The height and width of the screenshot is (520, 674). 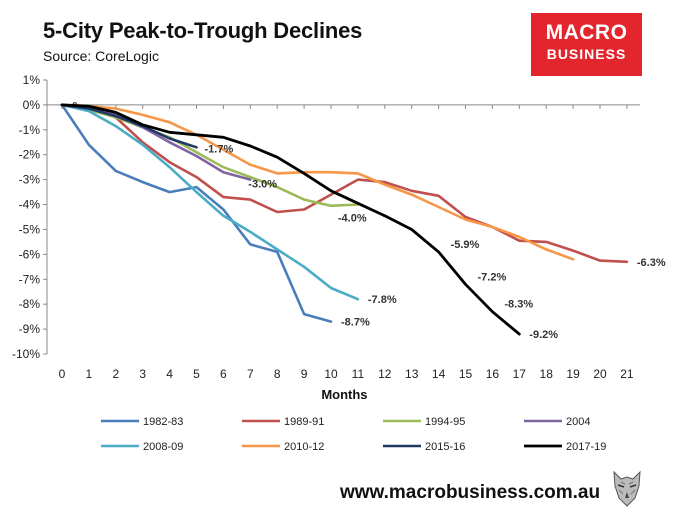 What do you see at coordinates (445, 447) in the screenshot?
I see `legend-label-2015-16: 2015-16` at bounding box center [445, 447].